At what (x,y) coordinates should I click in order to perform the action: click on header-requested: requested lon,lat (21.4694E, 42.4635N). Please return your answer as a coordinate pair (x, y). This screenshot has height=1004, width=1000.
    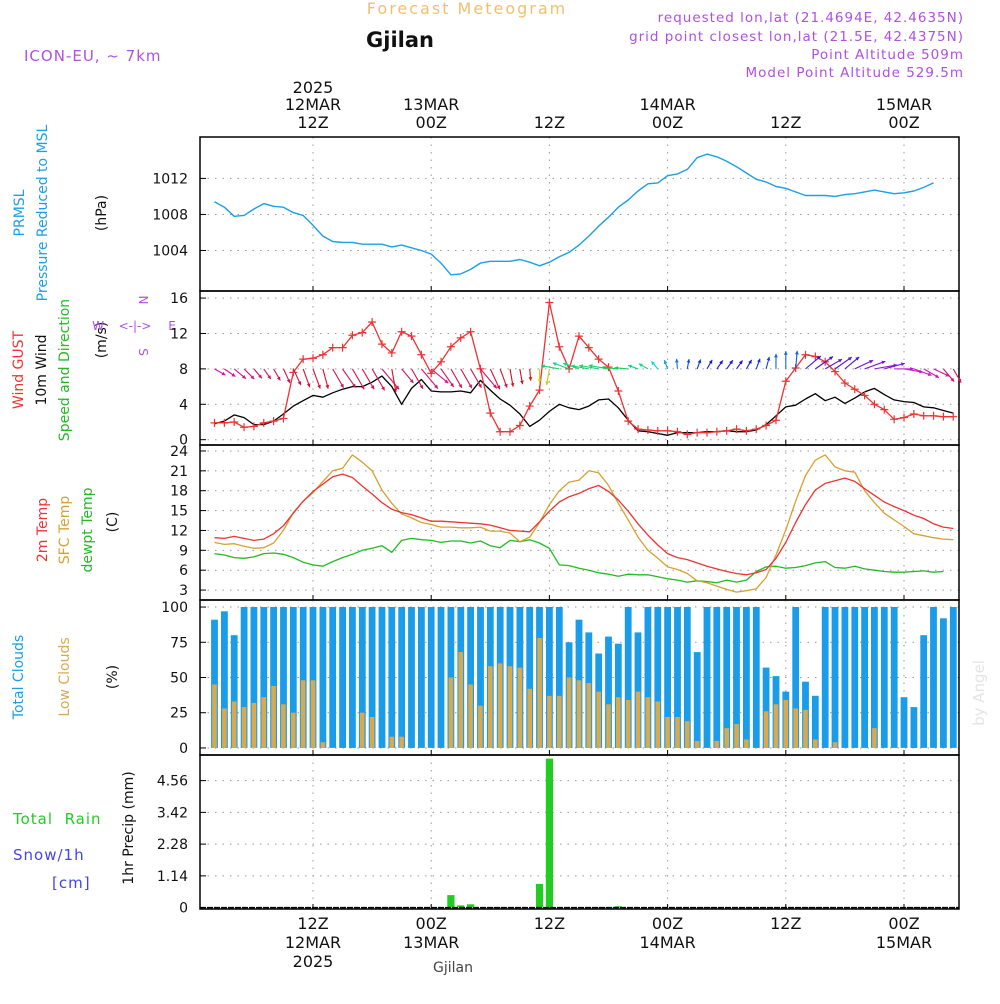
    Looking at the image, I should click on (811, 18).